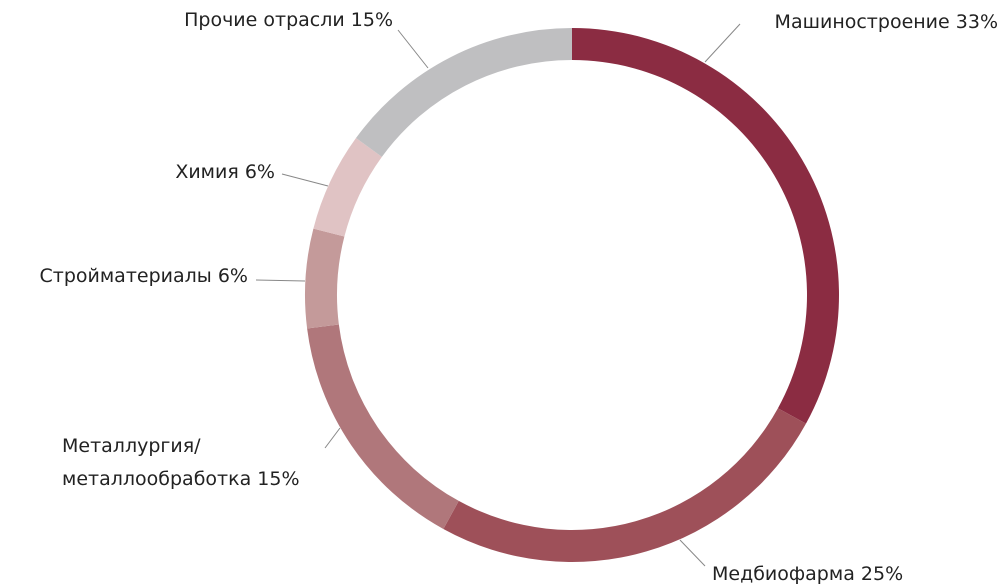 Image resolution: width=1002 pixels, height=588 pixels. What do you see at coordinates (157, 462) in the screenshot?
I see `category-name: Металлургия/ металлообработка` at bounding box center [157, 462].